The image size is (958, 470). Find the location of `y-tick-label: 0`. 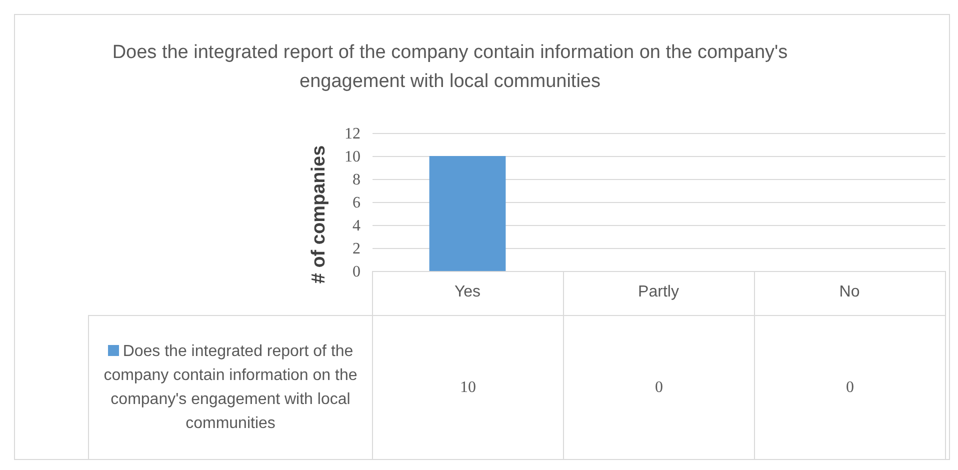

y-tick-label: 0 is located at coordinates (356, 272).